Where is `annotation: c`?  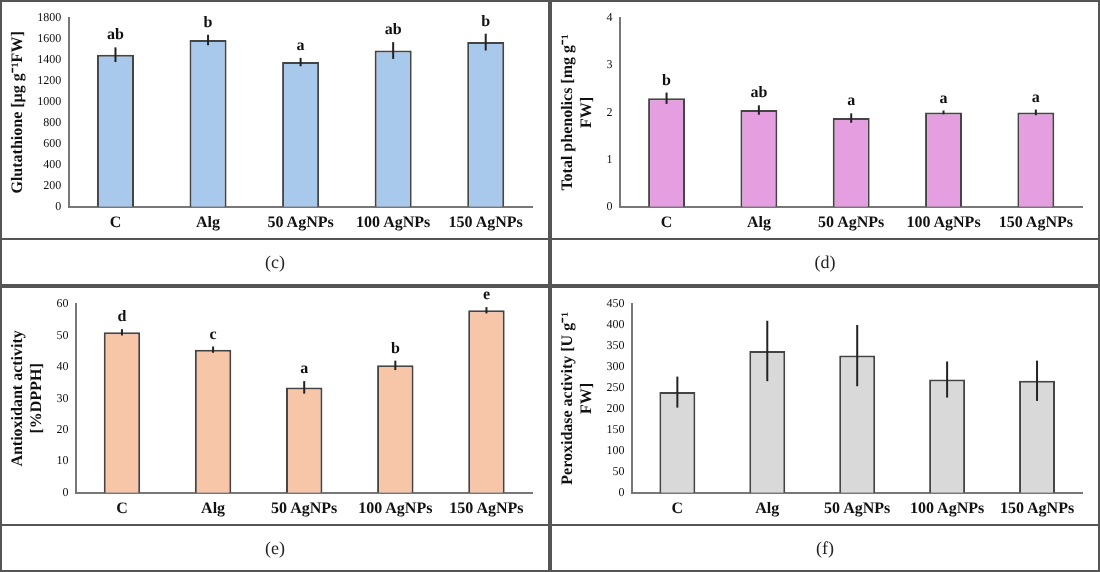
annotation: c is located at coordinates (213, 333).